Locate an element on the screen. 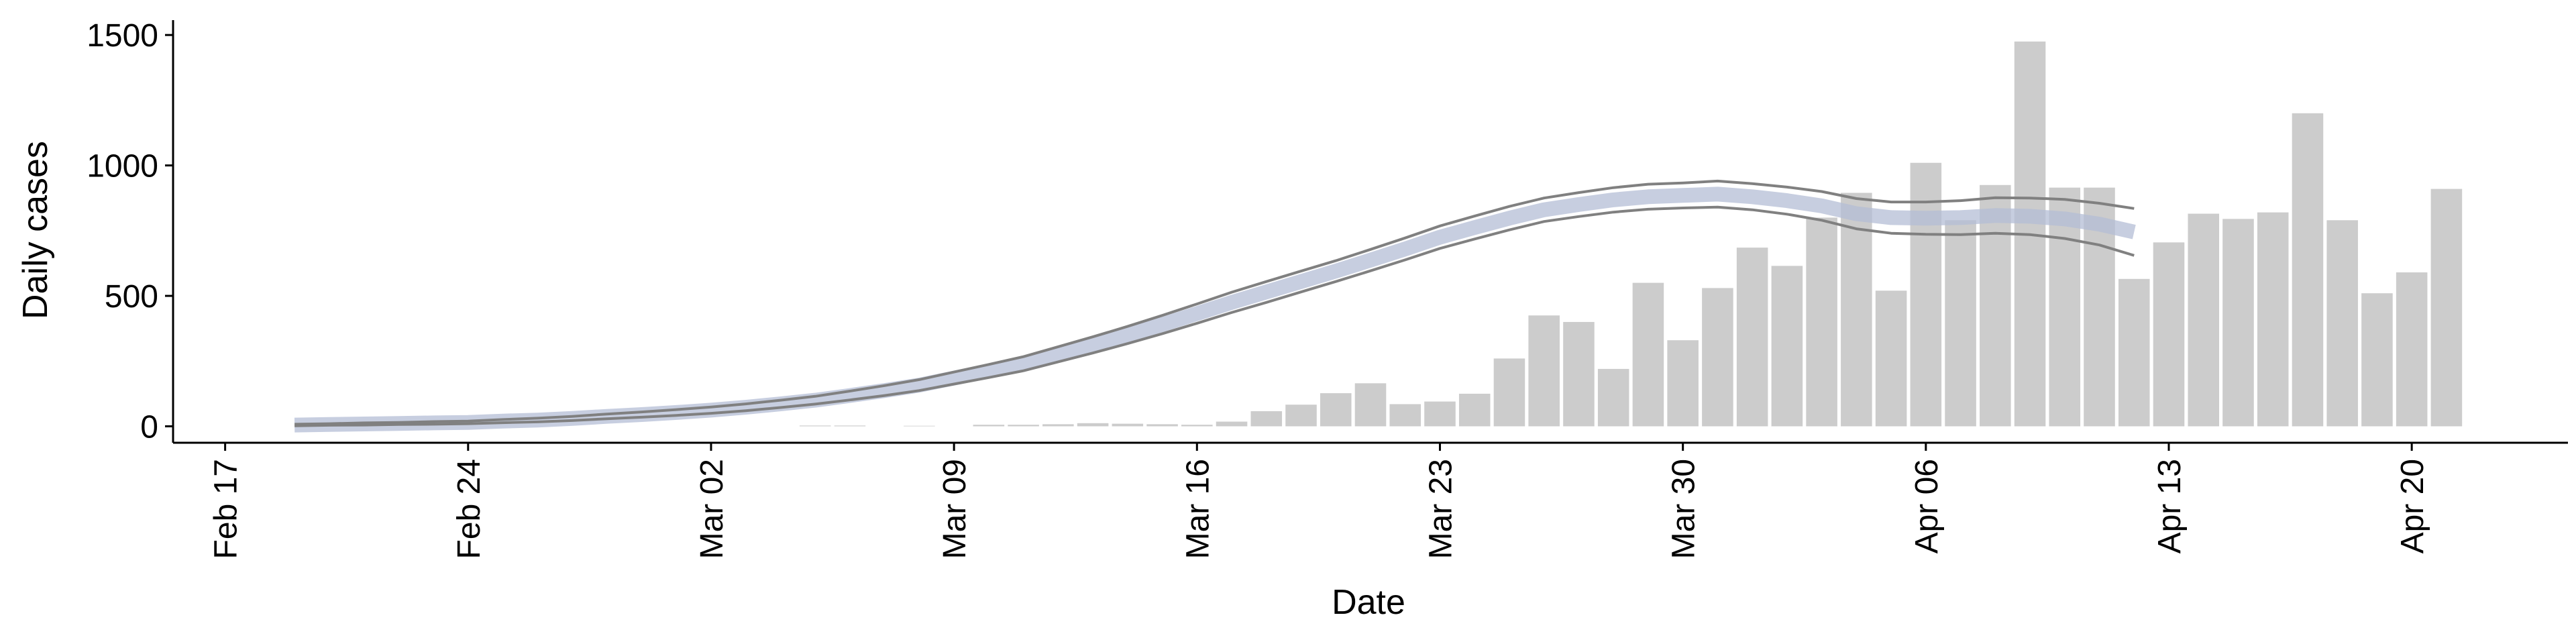 The height and width of the screenshot is (644, 2576). x-tick-label: Apr 06 is located at coordinates (1927, 506).